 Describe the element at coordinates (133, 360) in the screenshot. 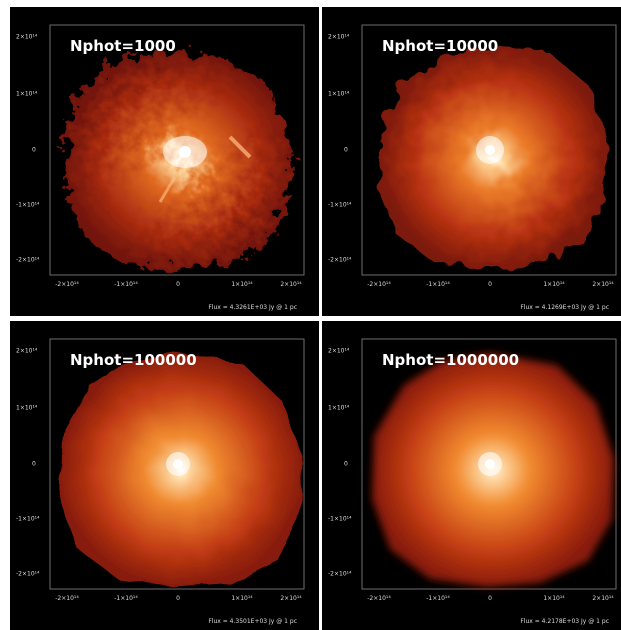

I see `panel-title: Nphot=100000` at that location.